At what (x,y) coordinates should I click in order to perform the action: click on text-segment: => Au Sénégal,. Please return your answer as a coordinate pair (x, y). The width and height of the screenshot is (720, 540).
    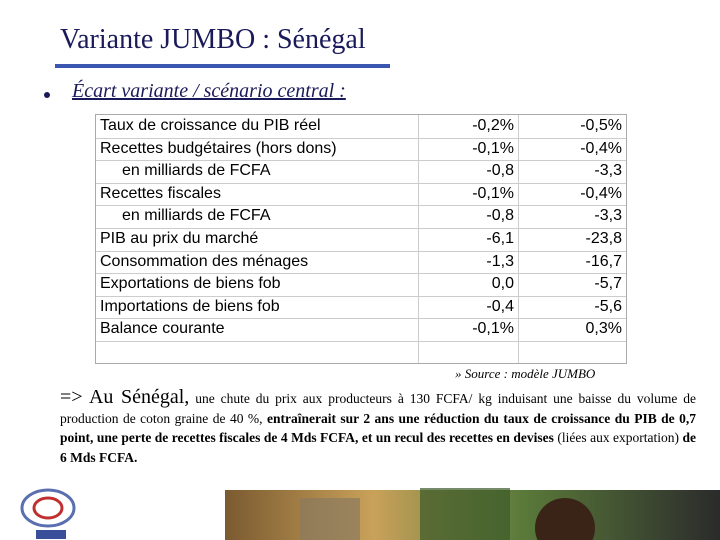
    Looking at the image, I should click on (125, 397).